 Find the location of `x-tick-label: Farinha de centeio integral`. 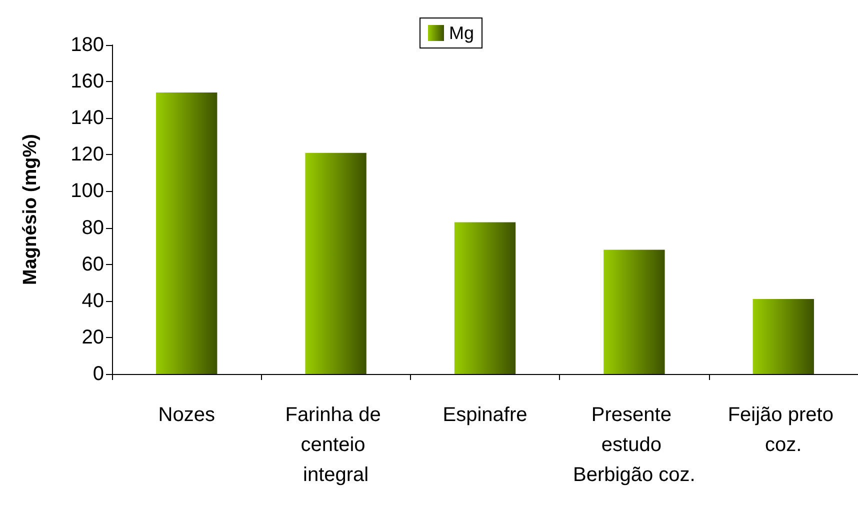

x-tick-label: Farinha de centeio integral is located at coordinates (335, 445).